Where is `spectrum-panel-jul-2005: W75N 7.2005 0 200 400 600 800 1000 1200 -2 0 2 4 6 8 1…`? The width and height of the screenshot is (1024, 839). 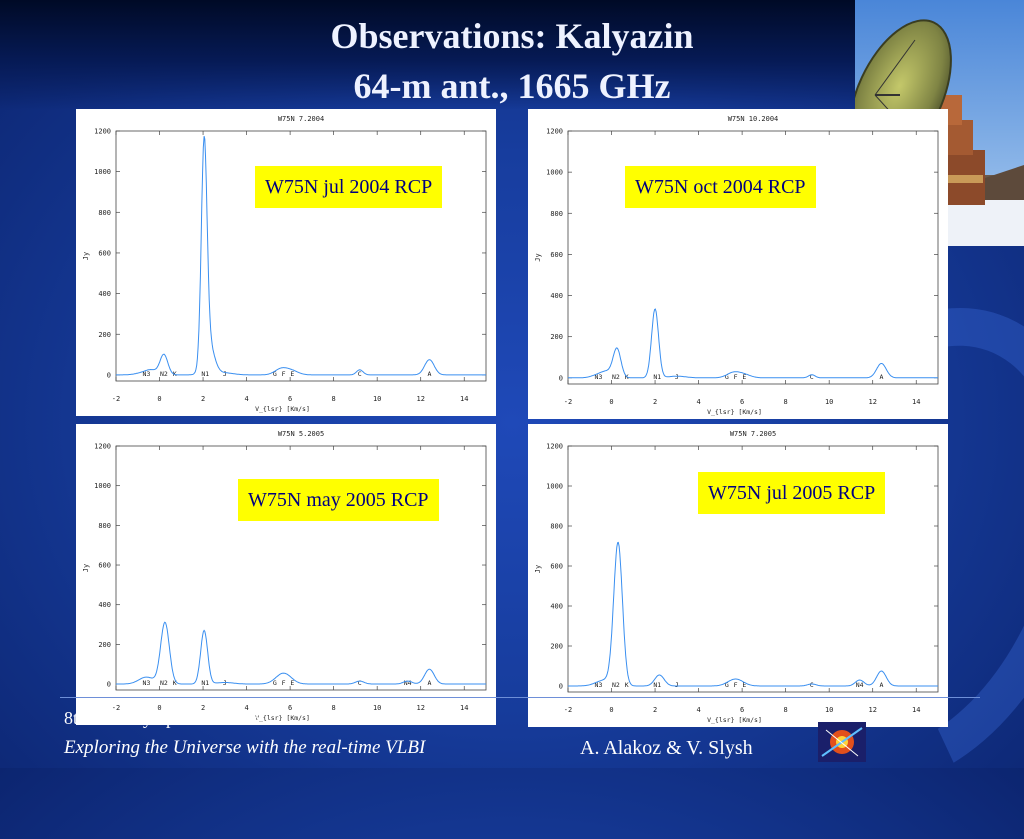
spectrum-panel-jul-2005: W75N 7.2005 0 200 400 600 800 1000 1200 -2 0 2 4 6 8 1… is located at coordinates (738, 575).